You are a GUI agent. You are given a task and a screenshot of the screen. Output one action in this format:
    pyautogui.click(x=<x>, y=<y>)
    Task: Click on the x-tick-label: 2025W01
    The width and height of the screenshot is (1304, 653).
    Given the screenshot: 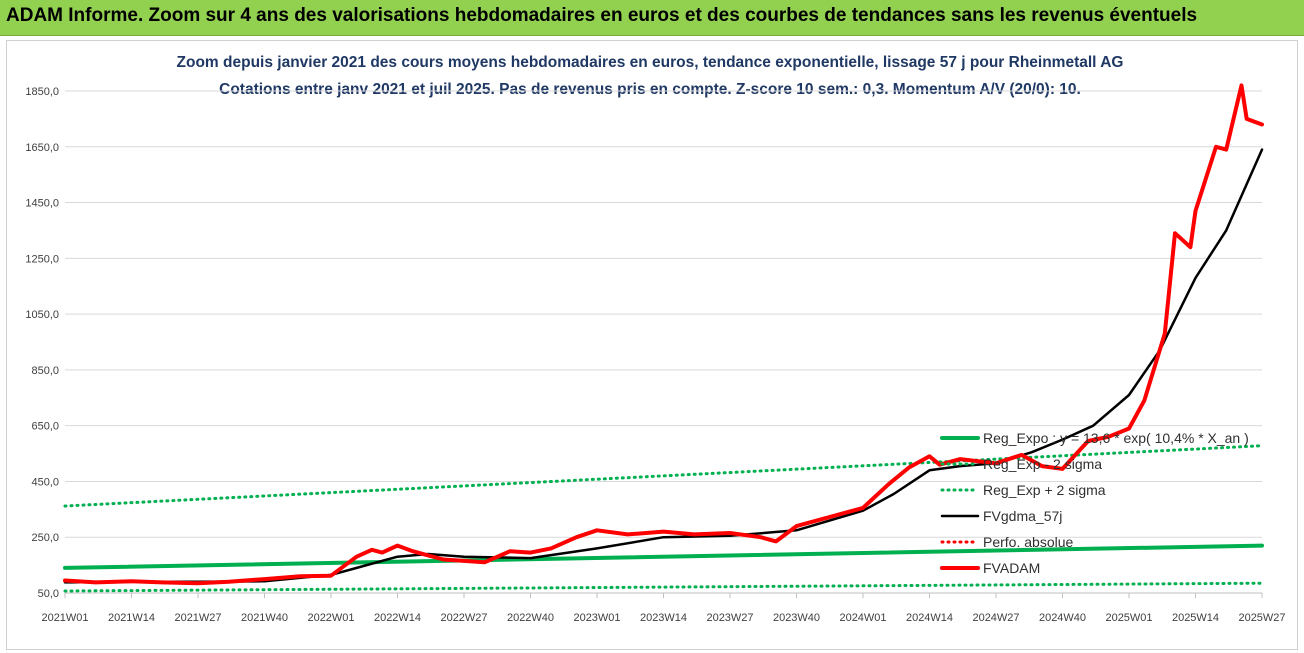 What is the action you would take?
    pyautogui.click(x=1128, y=618)
    